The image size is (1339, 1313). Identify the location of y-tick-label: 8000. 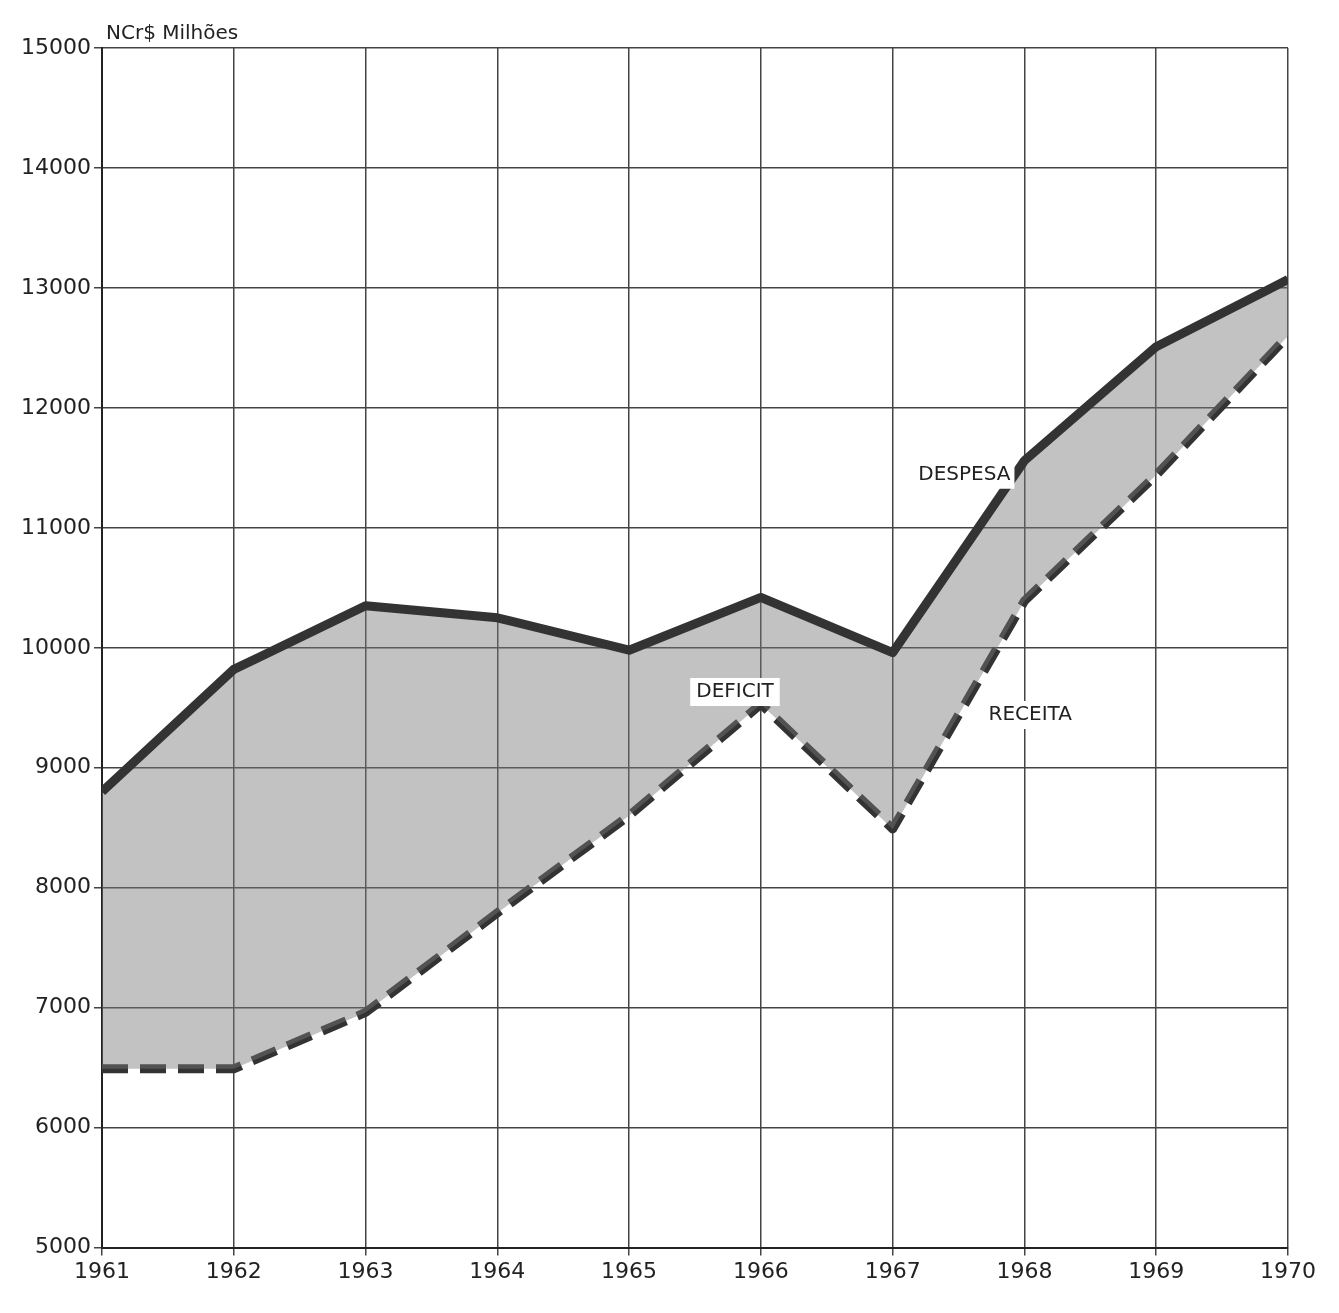
(62, 886).